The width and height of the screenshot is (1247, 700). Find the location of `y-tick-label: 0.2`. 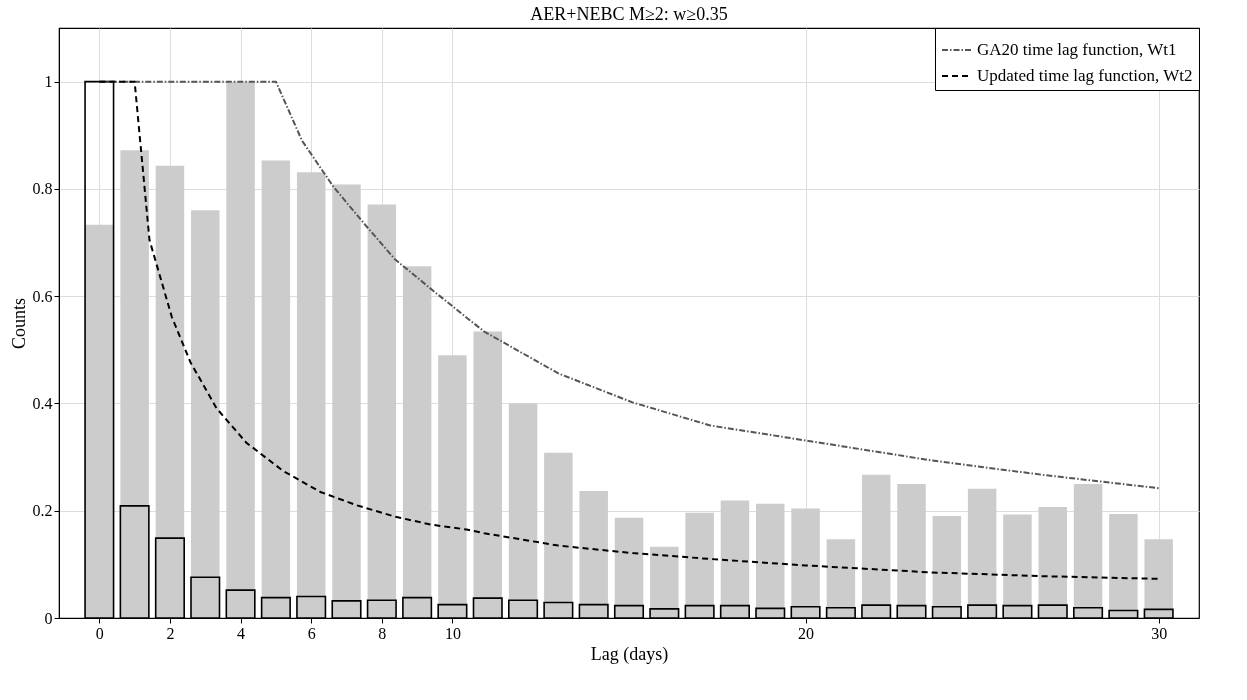

y-tick-label: 0.2 is located at coordinates (42, 511).